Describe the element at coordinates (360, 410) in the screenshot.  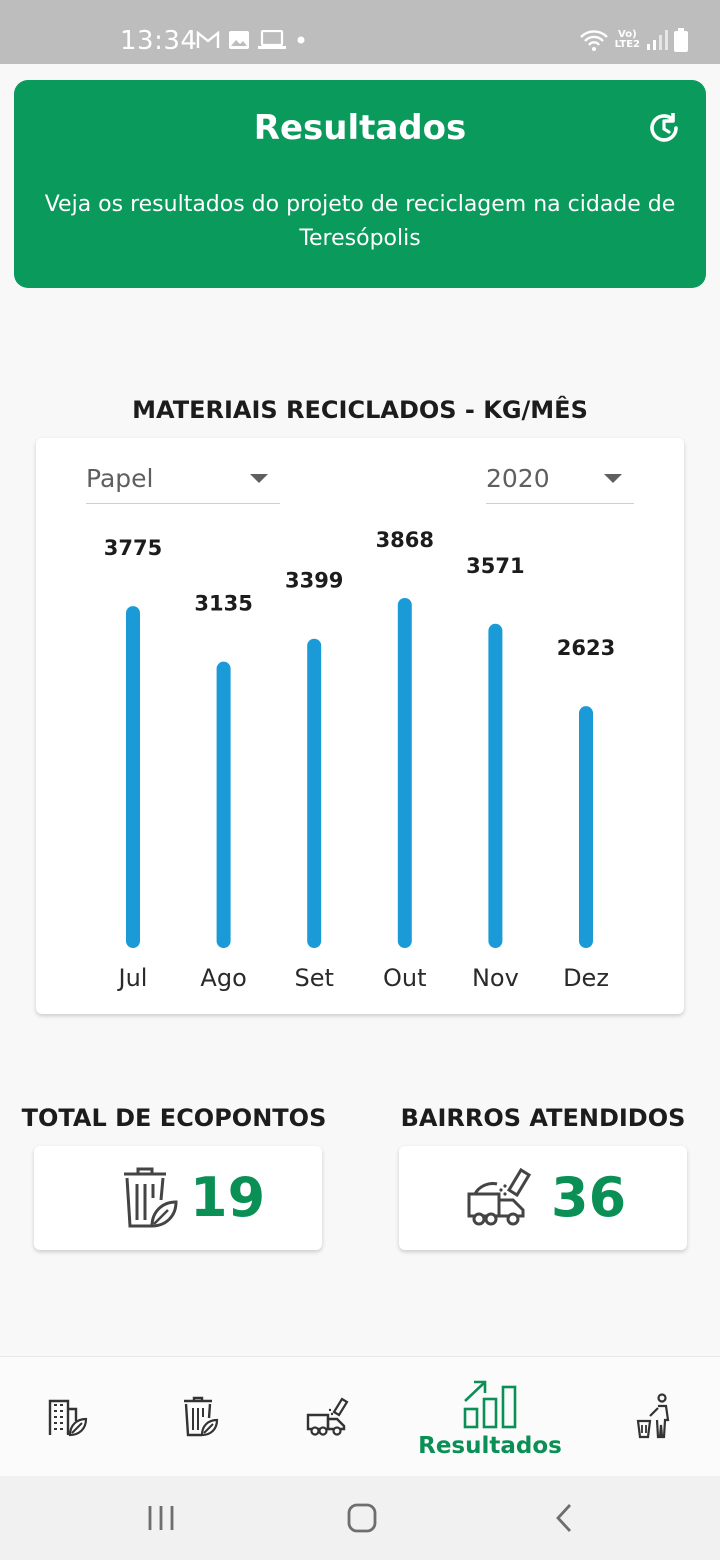
I see `chart-heading: MATERIAIS RECICLADOS - KG/MÊS` at that location.